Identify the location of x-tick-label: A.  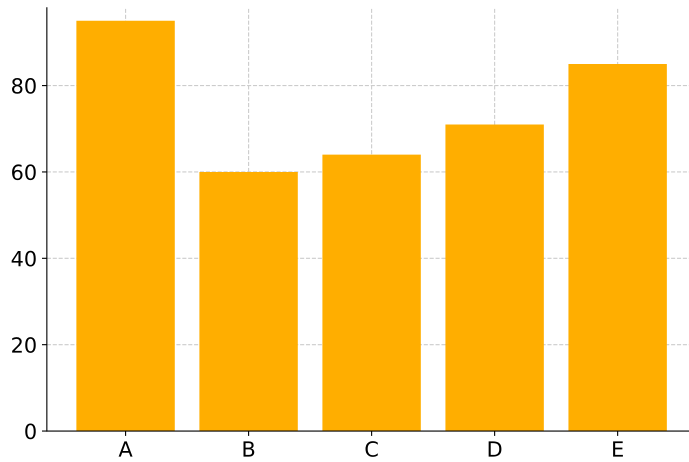
(125, 449).